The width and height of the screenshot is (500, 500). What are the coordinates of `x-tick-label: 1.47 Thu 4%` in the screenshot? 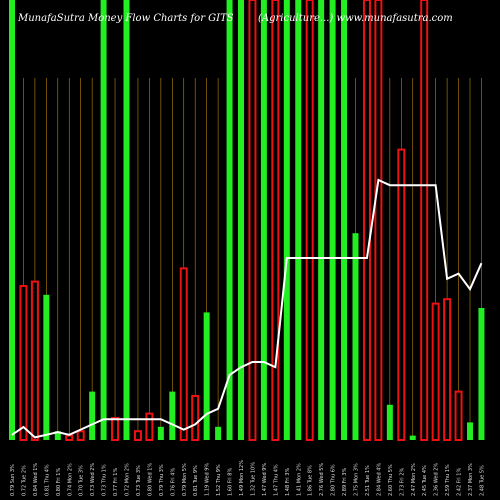 It's located at (276, 480).